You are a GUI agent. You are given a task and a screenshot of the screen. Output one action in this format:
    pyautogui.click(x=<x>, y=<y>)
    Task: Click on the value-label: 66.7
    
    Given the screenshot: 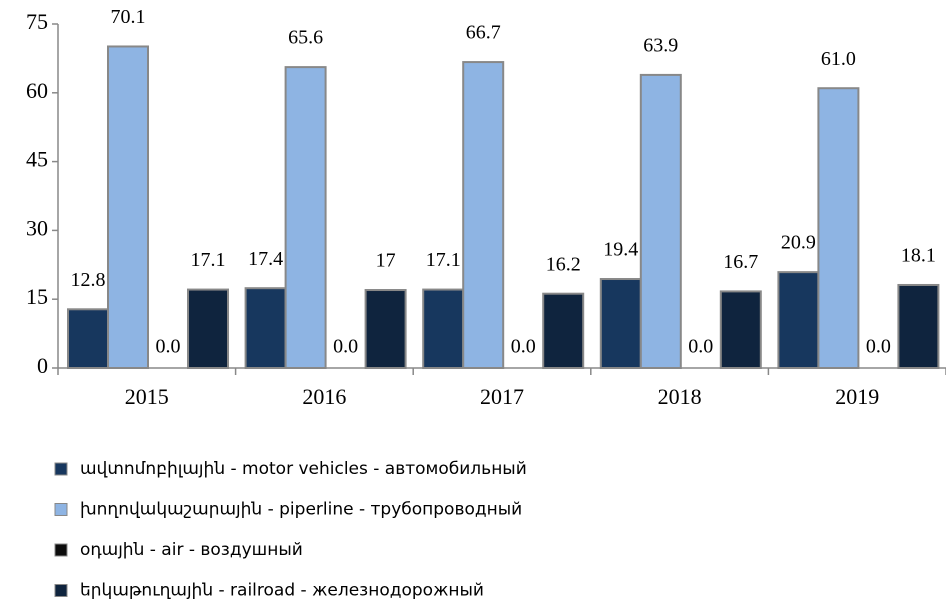 What is the action you would take?
    pyautogui.click(x=483, y=33)
    